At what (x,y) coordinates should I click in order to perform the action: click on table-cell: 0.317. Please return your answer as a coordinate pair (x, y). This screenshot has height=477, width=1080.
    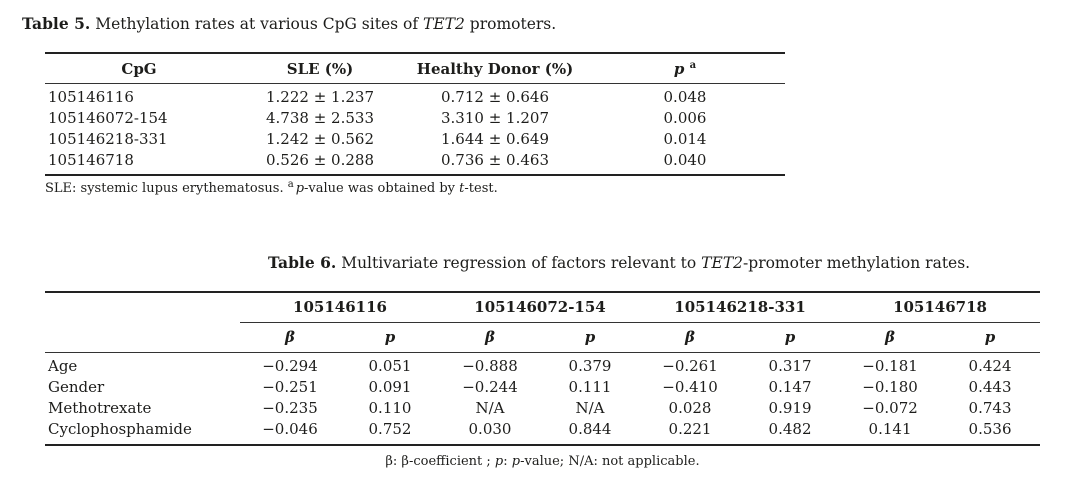
    Looking at the image, I should click on (790, 366).